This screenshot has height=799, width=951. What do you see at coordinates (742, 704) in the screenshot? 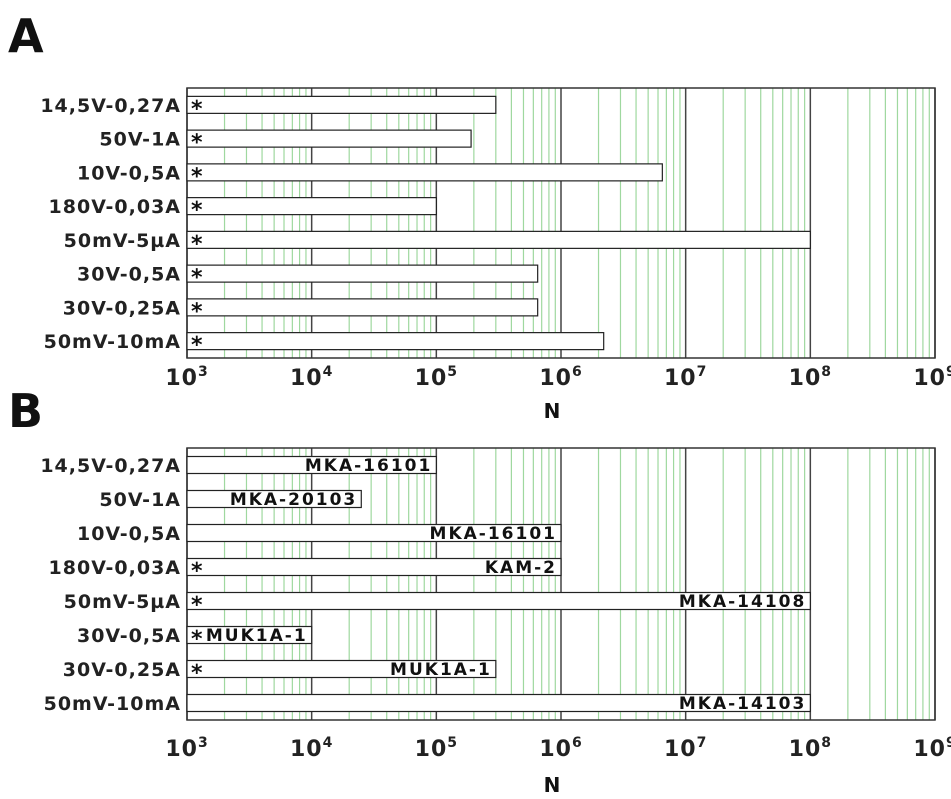
I see `bar-annotation: MKA-14103` at bounding box center [742, 704].